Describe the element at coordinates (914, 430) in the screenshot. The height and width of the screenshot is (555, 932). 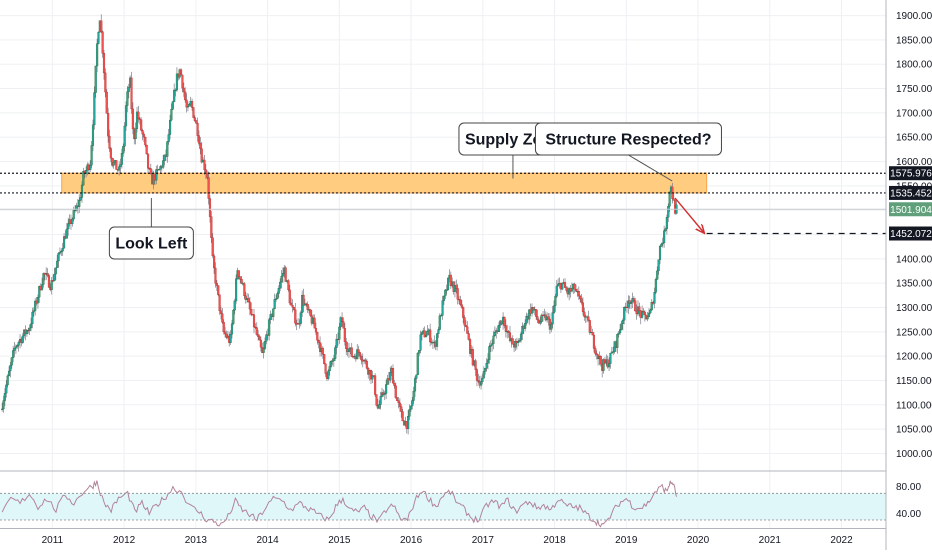
I see `y-tick-label: 1050.000` at that location.